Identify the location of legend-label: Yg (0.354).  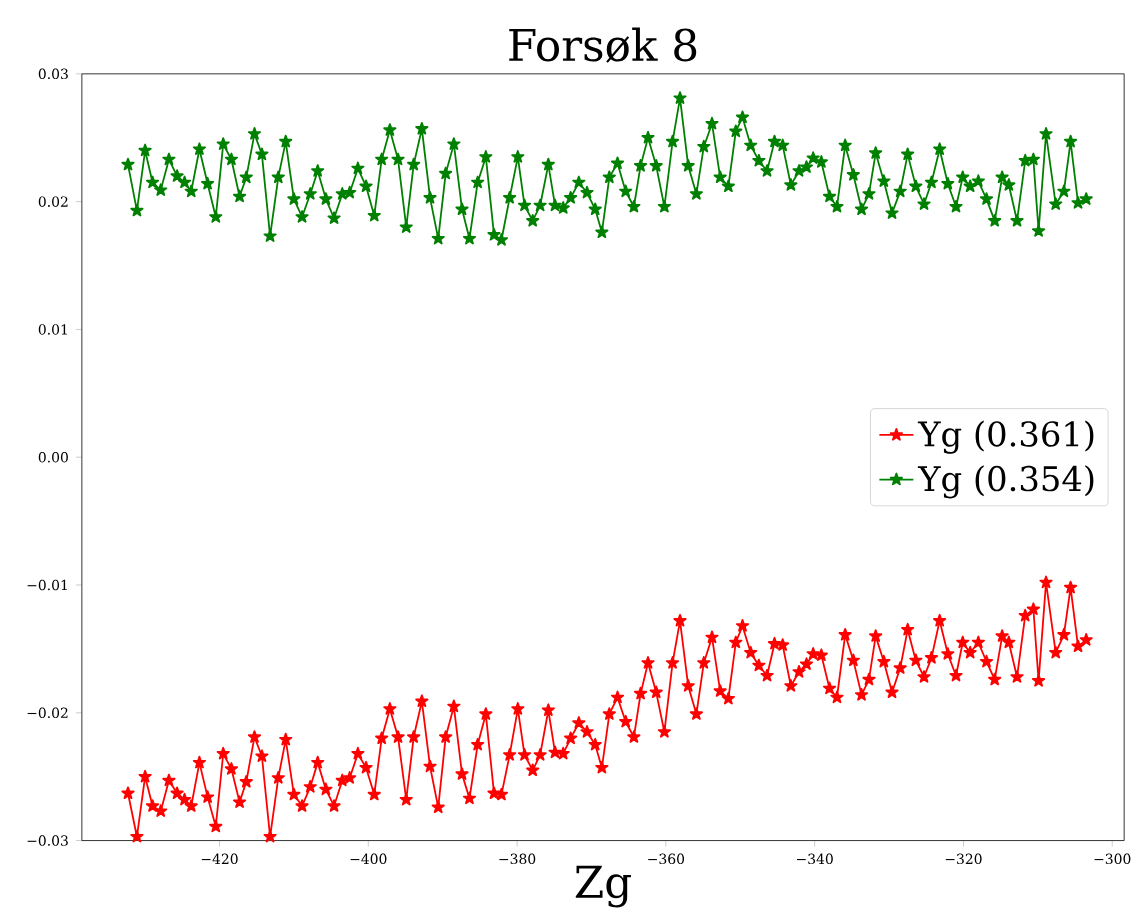
(1005, 481).